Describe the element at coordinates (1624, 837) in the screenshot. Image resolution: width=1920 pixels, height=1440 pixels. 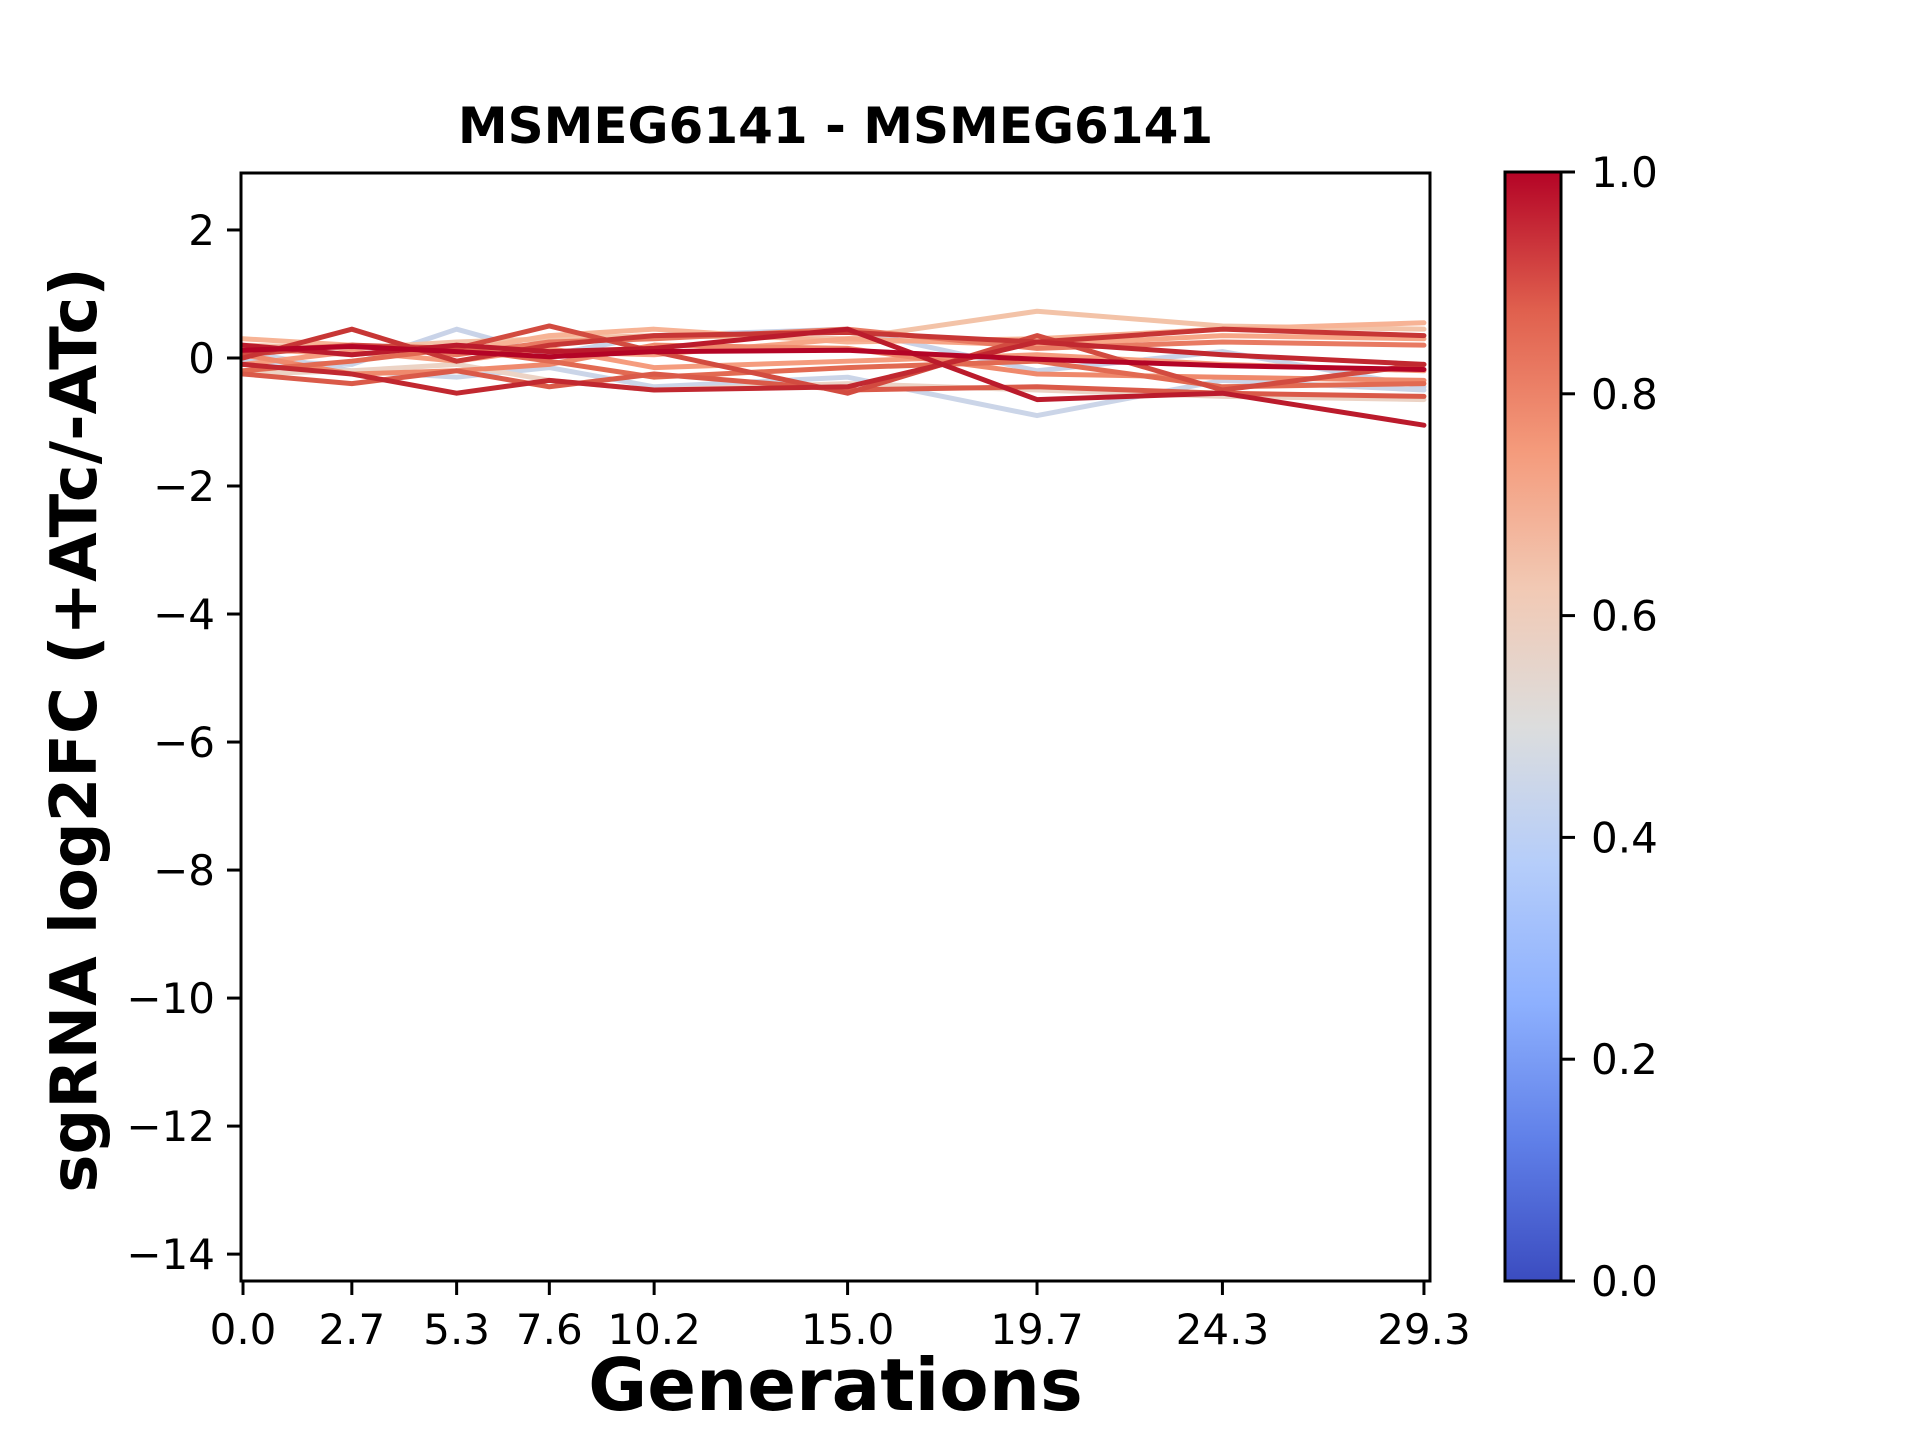
I see `colorbar-tick-label: 0.4` at that location.